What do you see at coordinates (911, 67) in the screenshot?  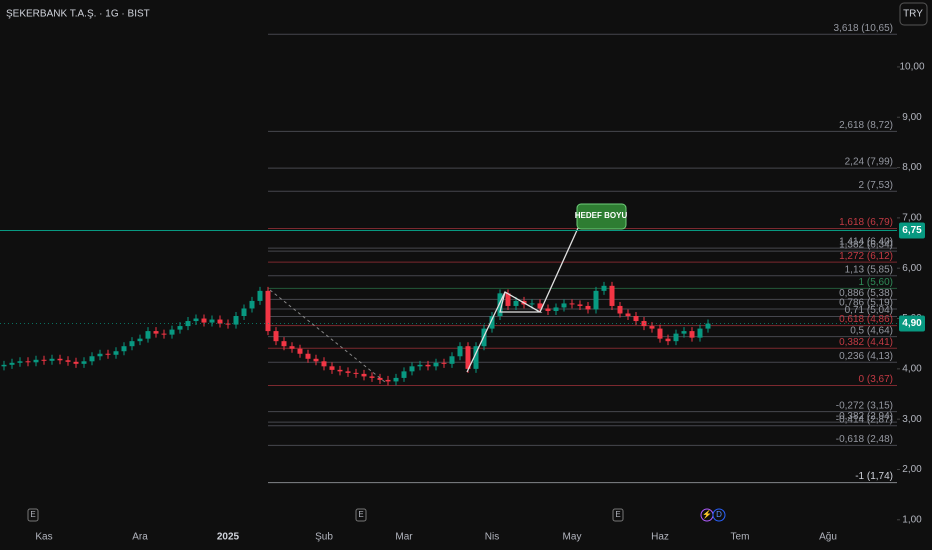 I see `y-tick-label: 10,00` at bounding box center [911, 67].